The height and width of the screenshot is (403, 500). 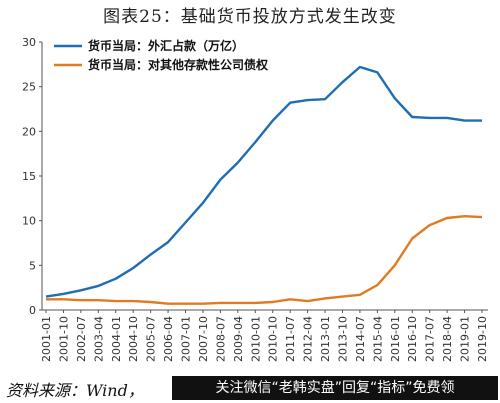 I want to click on y-tick-label: 20, so click(x=29, y=131).